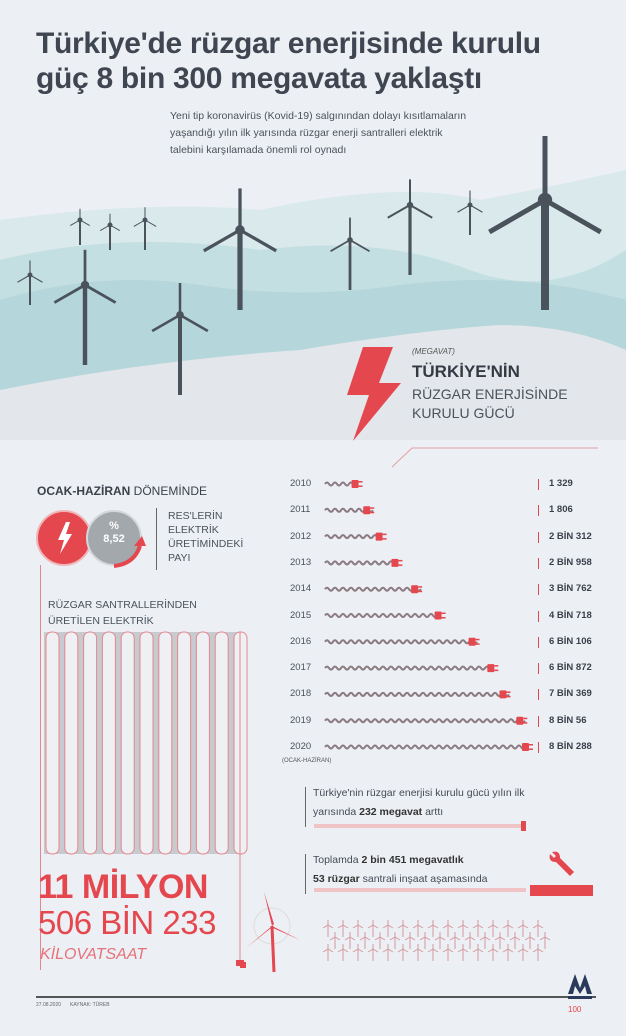 The height and width of the screenshot is (1036, 626). Describe the element at coordinates (270, 932) in the screenshot. I see `wind-turbine-icon` at that location.